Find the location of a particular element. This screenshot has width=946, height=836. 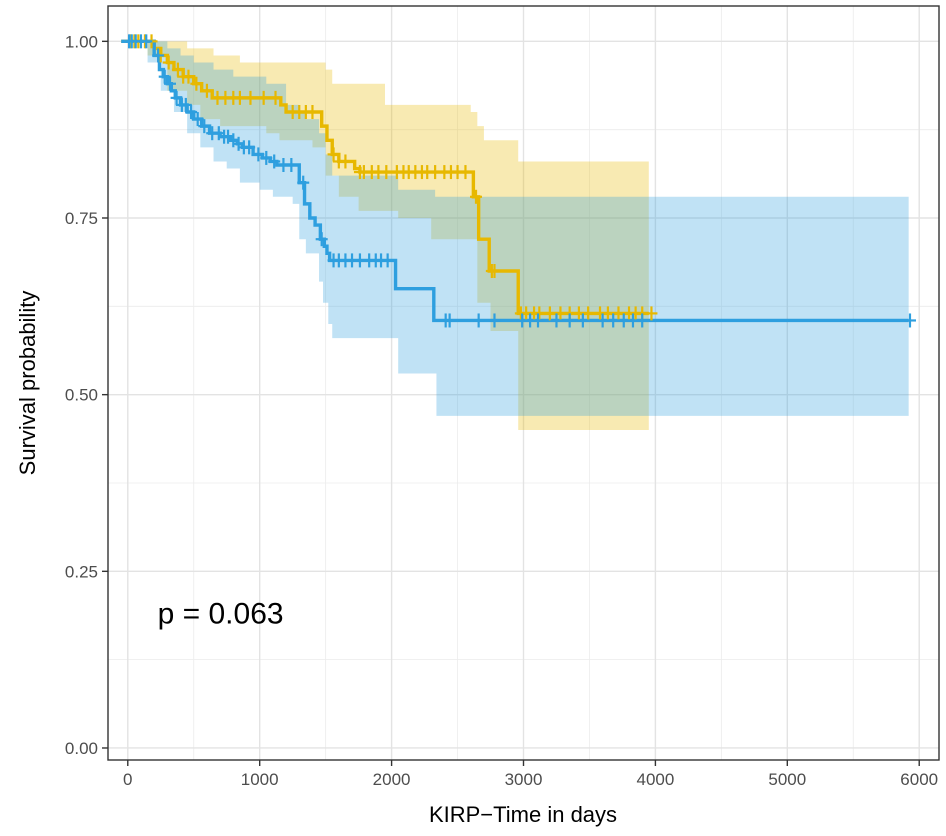

x-tick-label: 6000 is located at coordinates (919, 779).